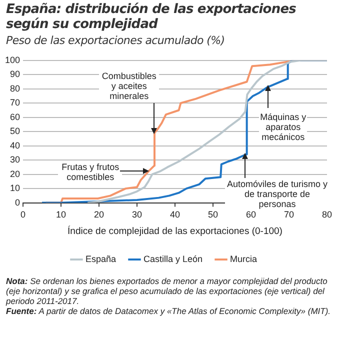 This screenshot has width=339, height=338. What do you see at coordinates (213, 215) in the screenshot?
I see `x-tick-label: 50` at bounding box center [213, 215].